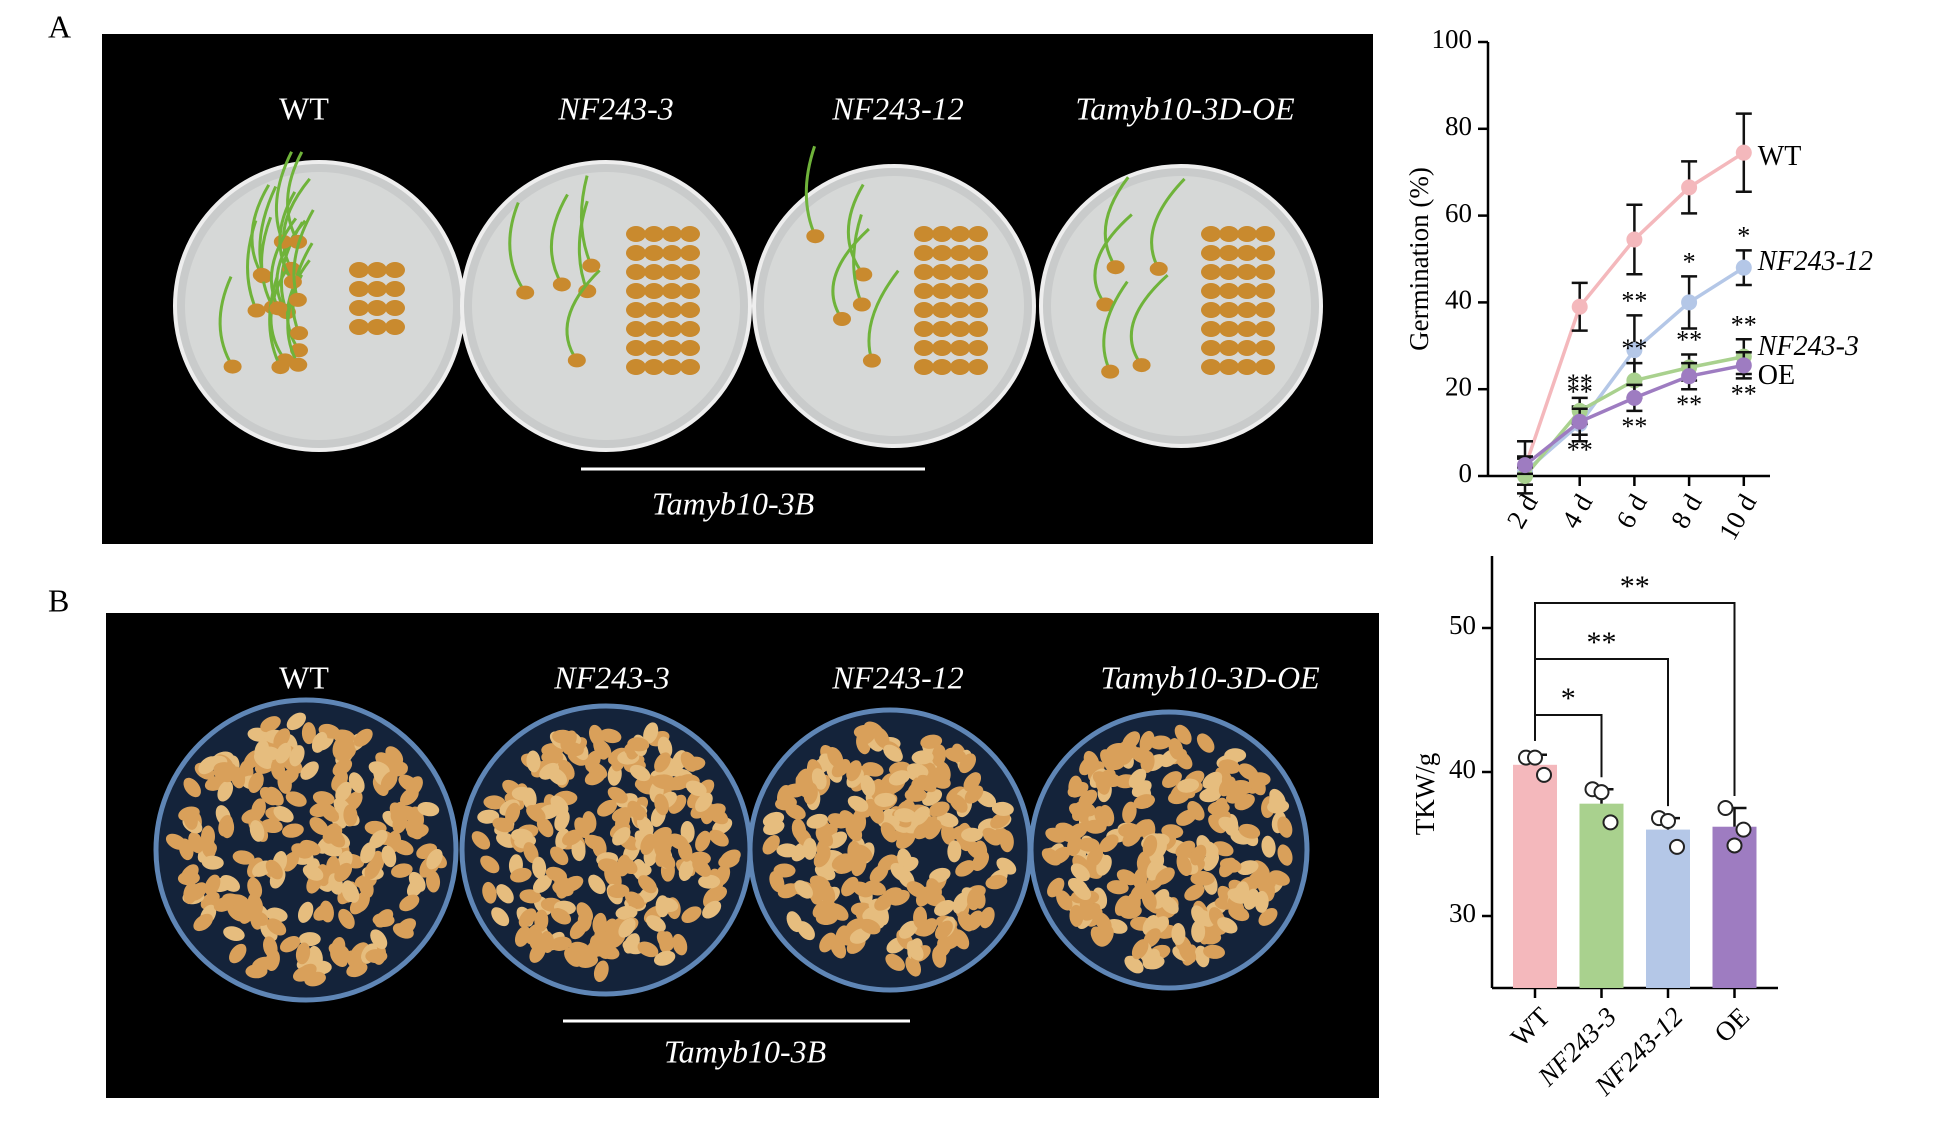 This screenshot has height=1132, width=1954. What do you see at coordinates (1808, 346) in the screenshot?
I see `series-label: NF243-3` at bounding box center [1808, 346].